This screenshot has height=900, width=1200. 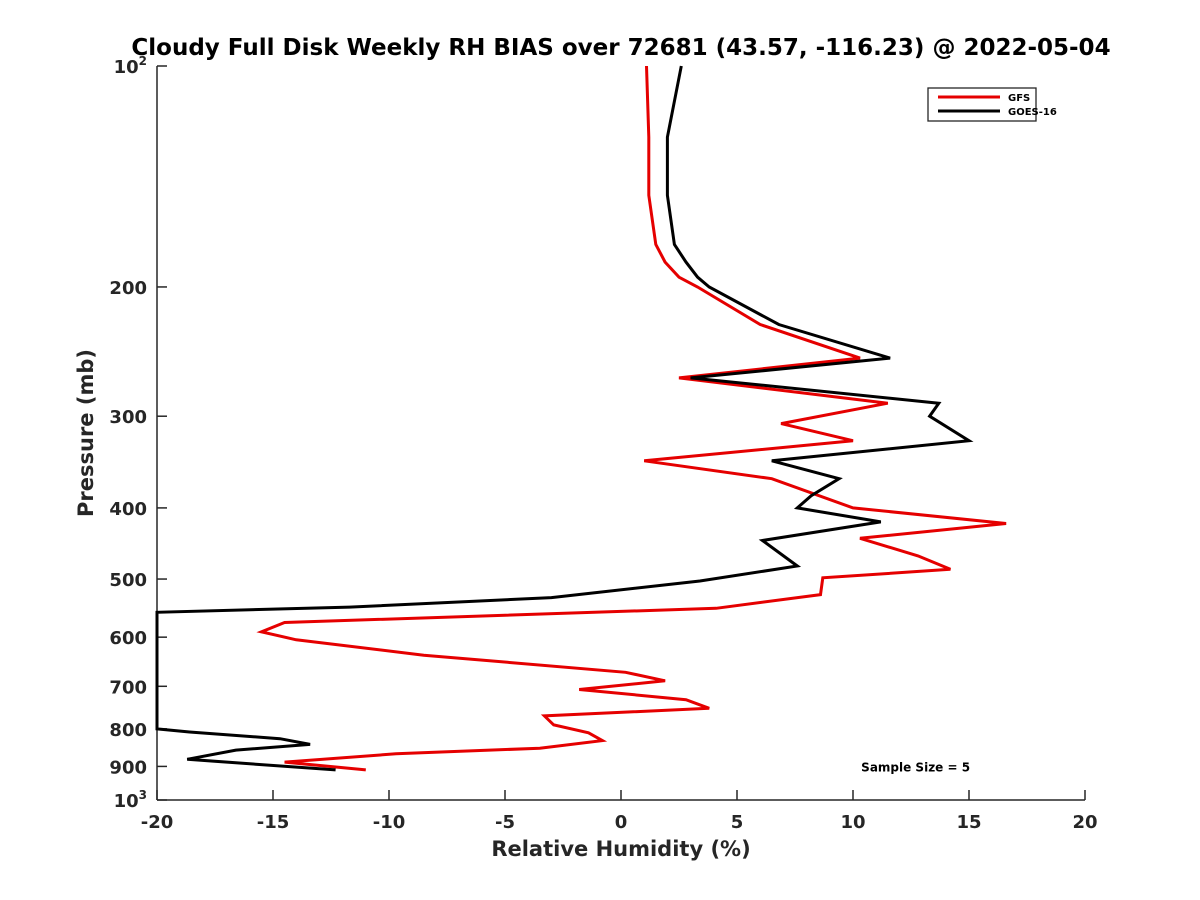 I want to click on y-tick-label-exp: 10², so click(x=130, y=66).